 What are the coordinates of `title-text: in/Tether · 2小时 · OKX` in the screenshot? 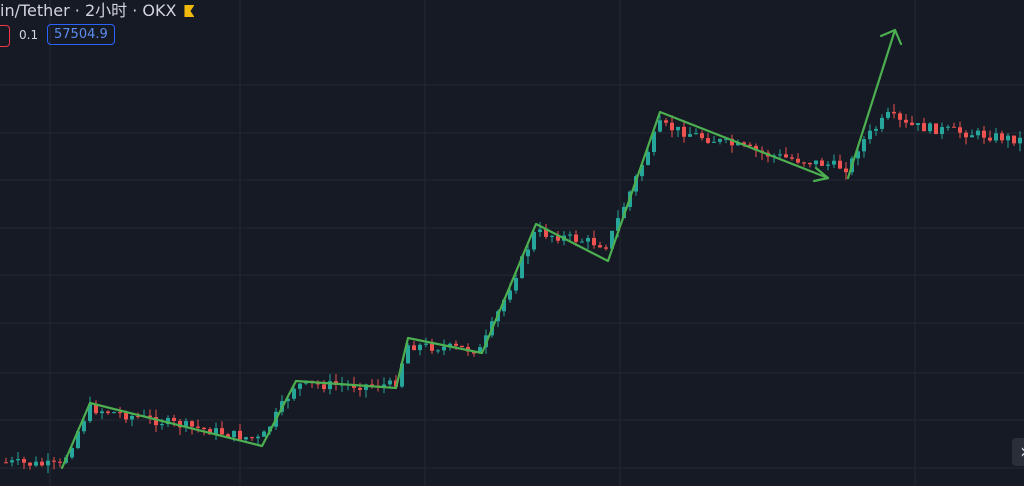 It's located at (88, 10).